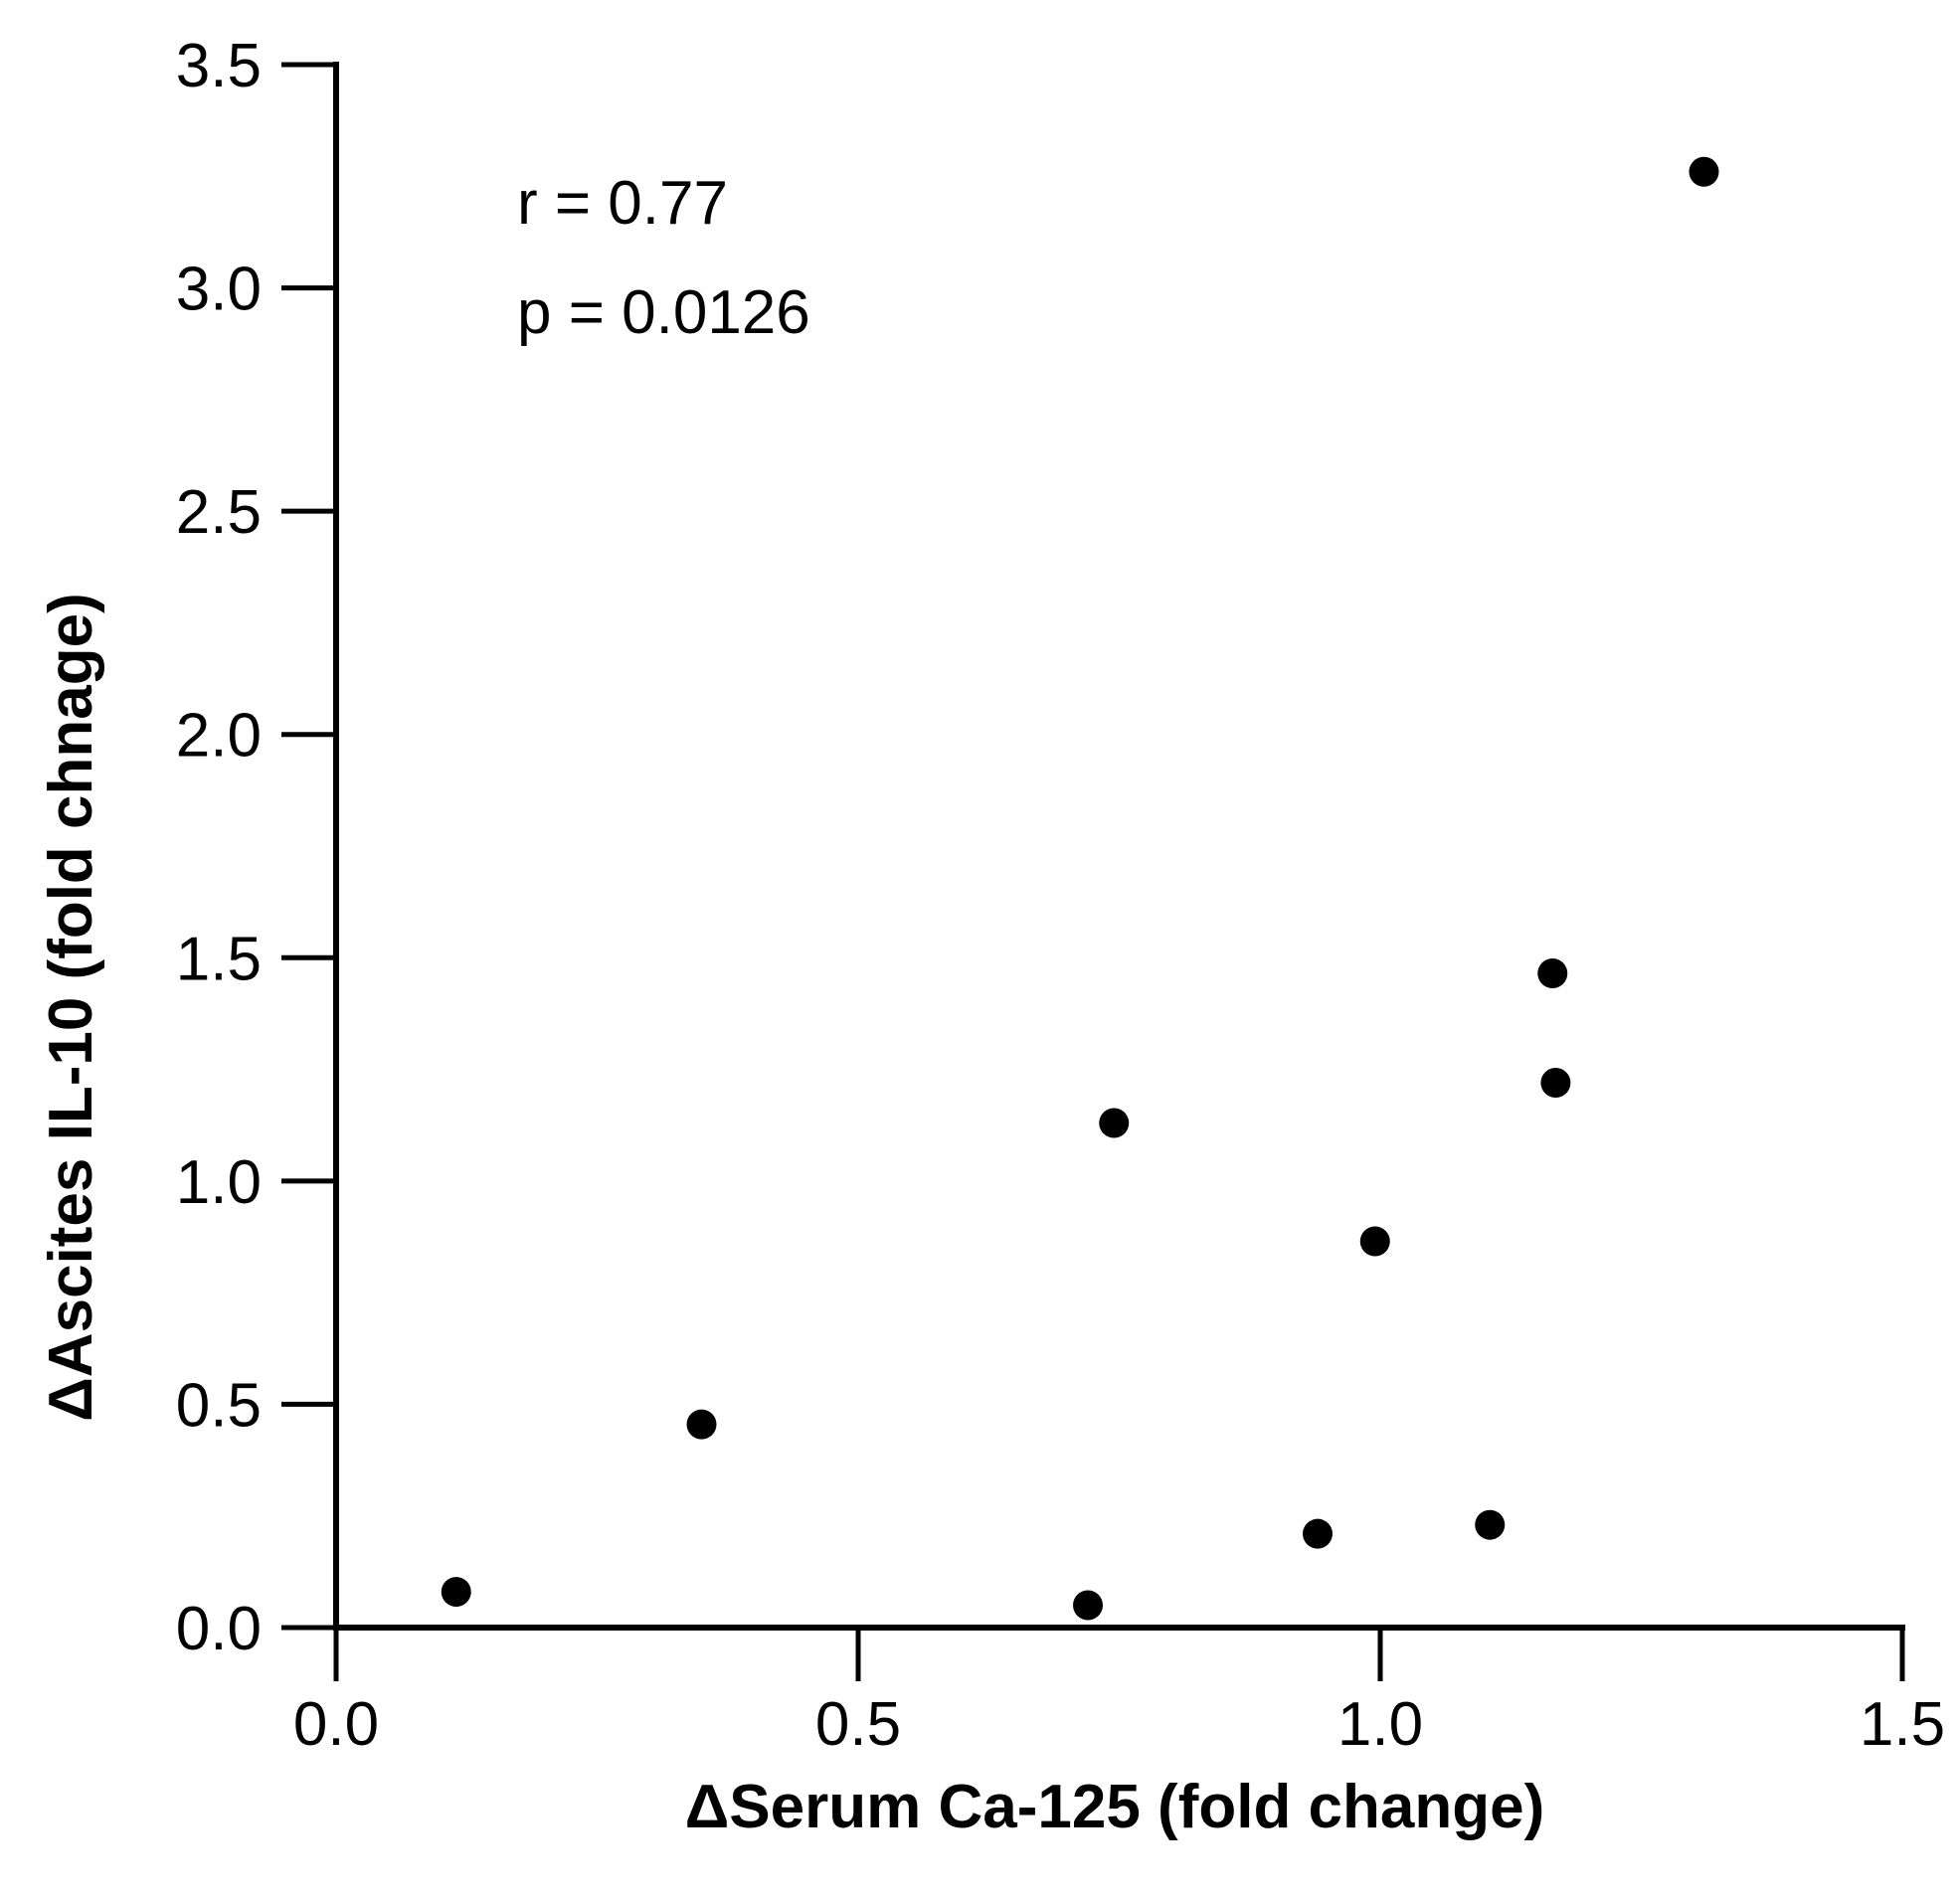 The height and width of the screenshot is (1899, 1960). Describe the element at coordinates (1119, 1693) in the screenshot. I see `x-axis-ticks: 0.0 0.5 1.0 1.5` at that location.